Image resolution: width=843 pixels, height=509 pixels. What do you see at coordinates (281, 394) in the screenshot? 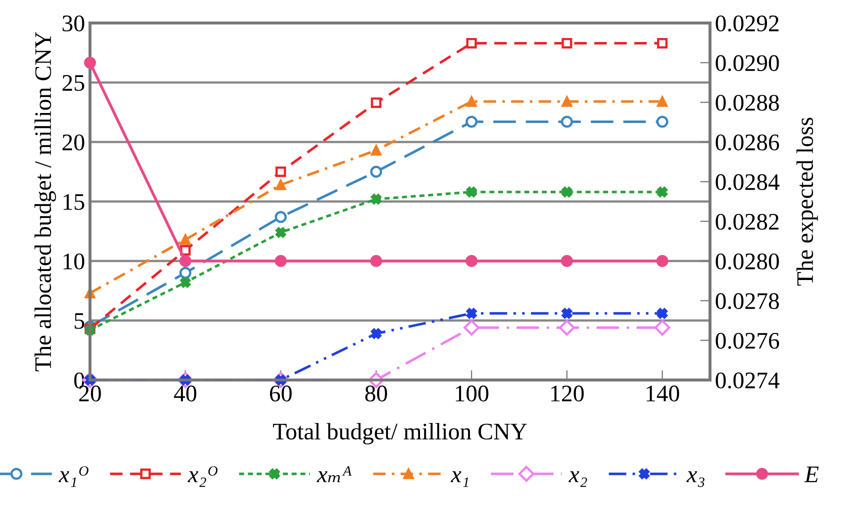
I see `x-tick-label: 60` at bounding box center [281, 394].